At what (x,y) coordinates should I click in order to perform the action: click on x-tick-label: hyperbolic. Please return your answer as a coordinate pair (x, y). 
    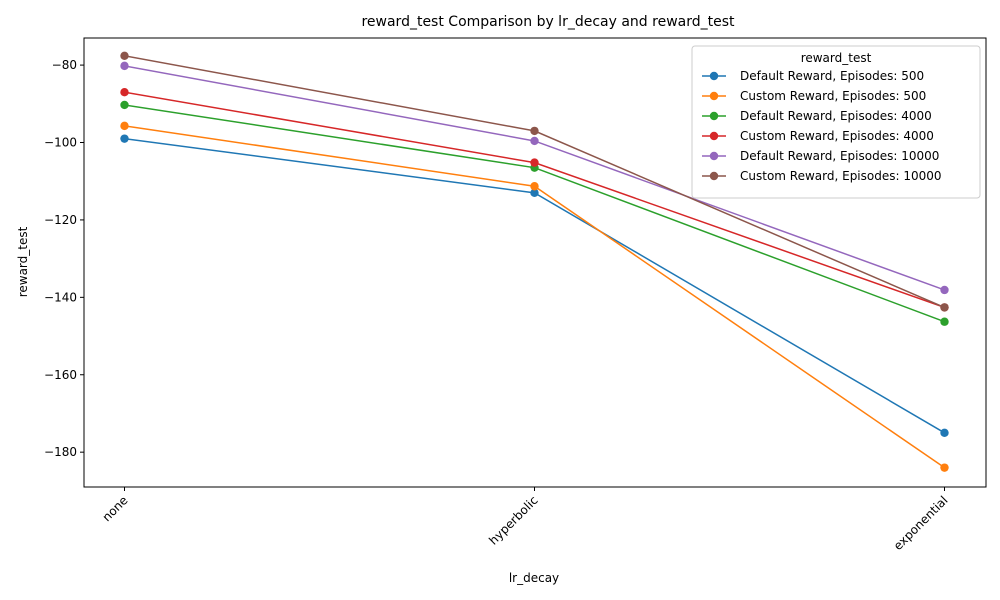
    Looking at the image, I should click on (513, 520).